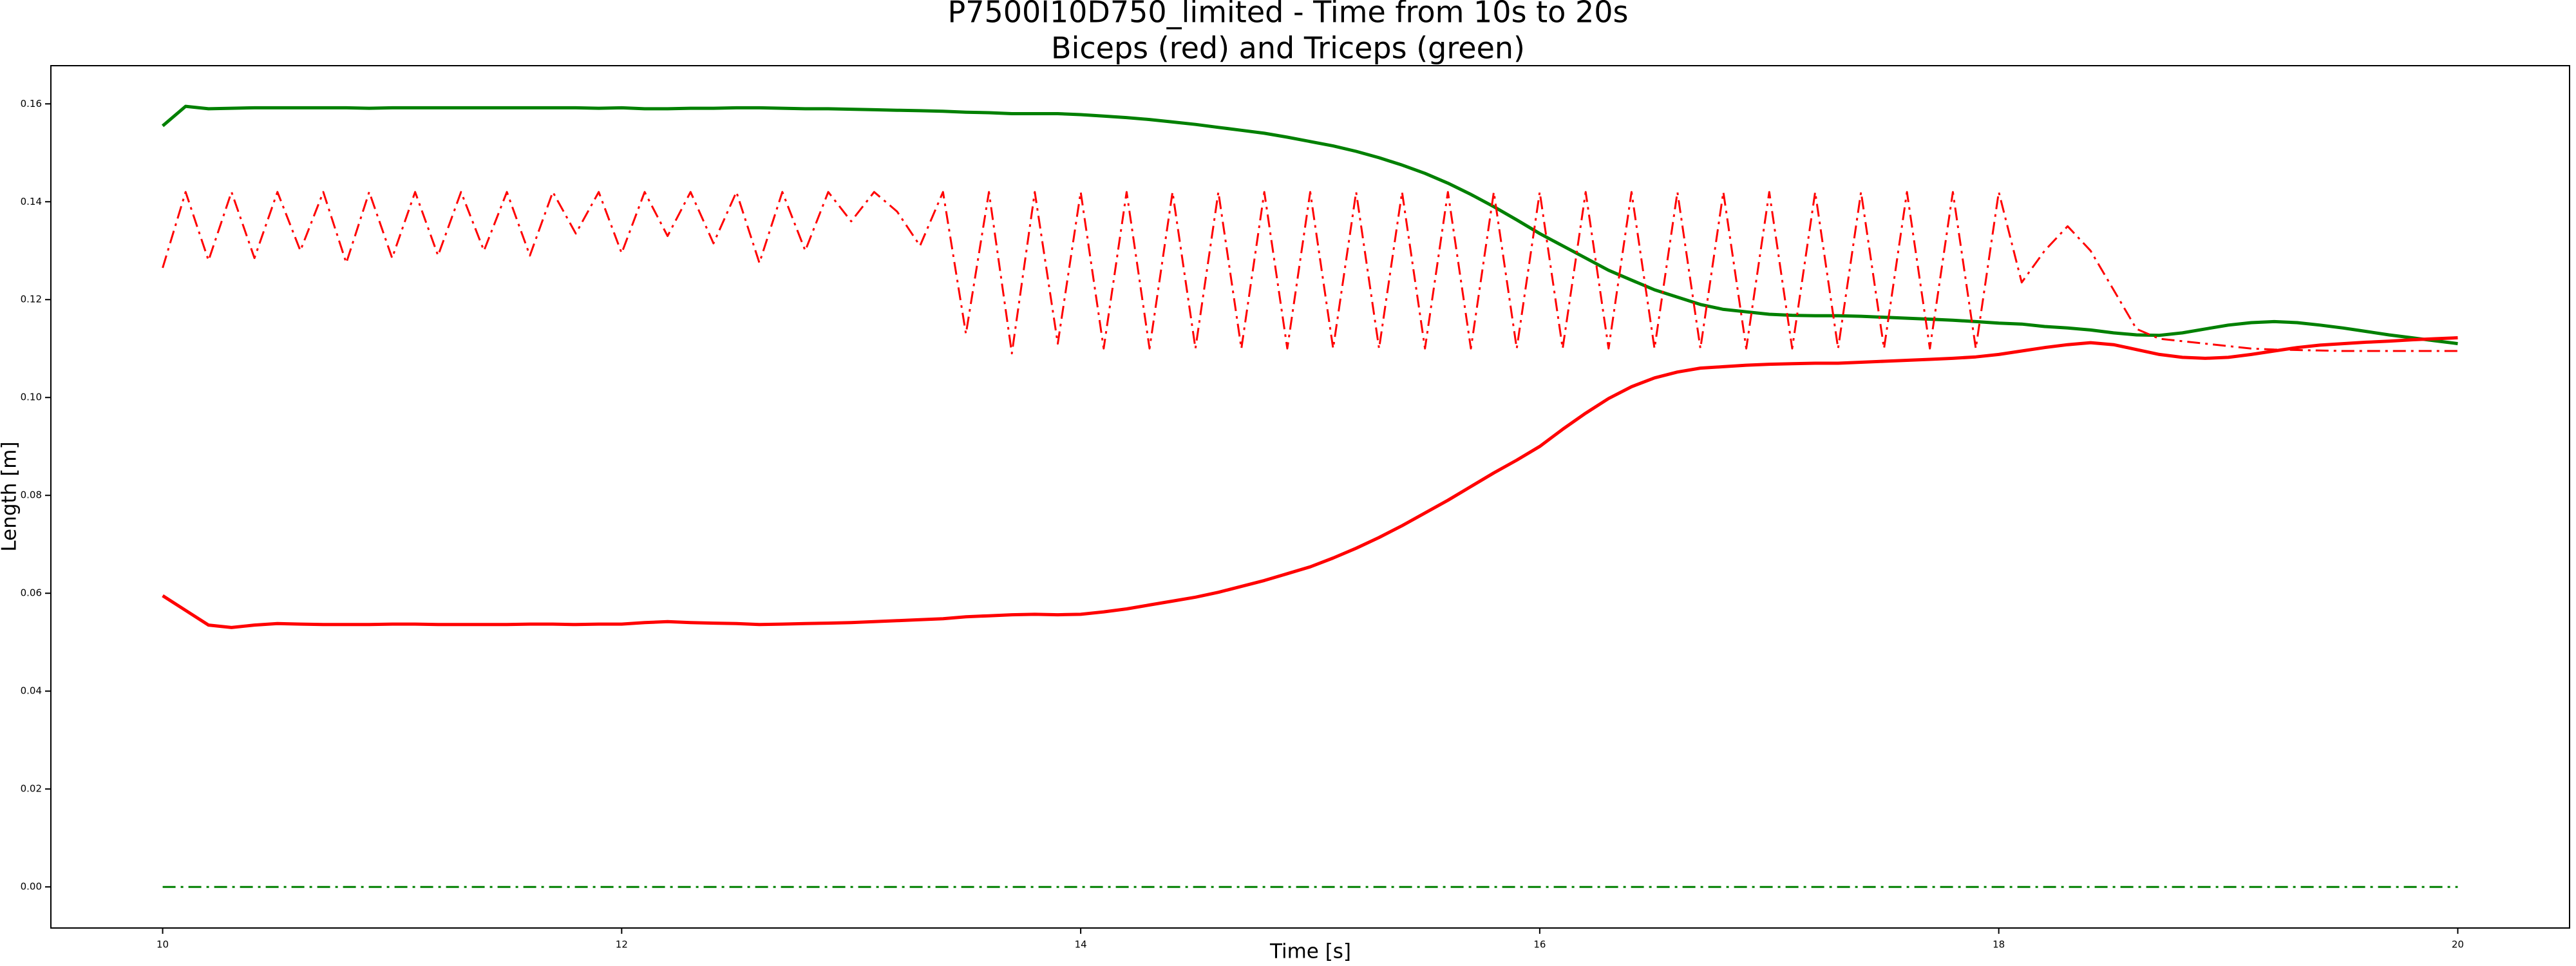 The width and height of the screenshot is (2576, 966). Describe the element at coordinates (32, 299) in the screenshot. I see `y-tick-label: 0.12` at that location.